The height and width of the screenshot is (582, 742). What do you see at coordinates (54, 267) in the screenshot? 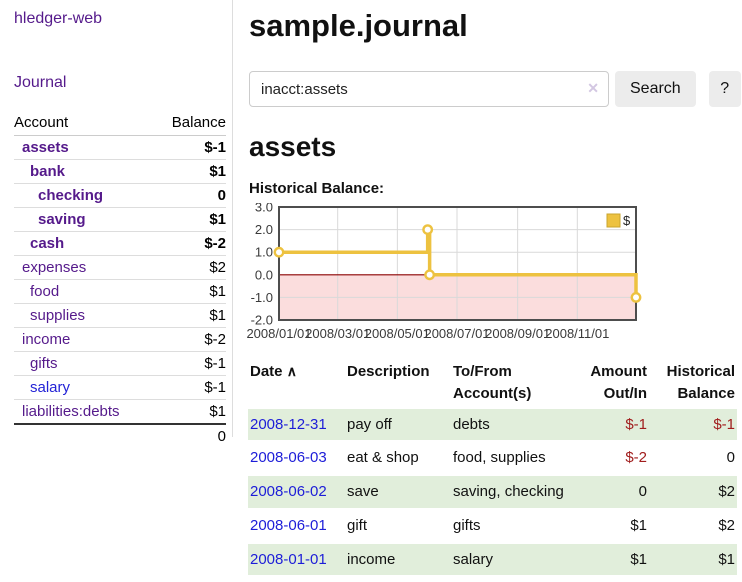
I see `account-link-expenses: expenses` at bounding box center [54, 267].